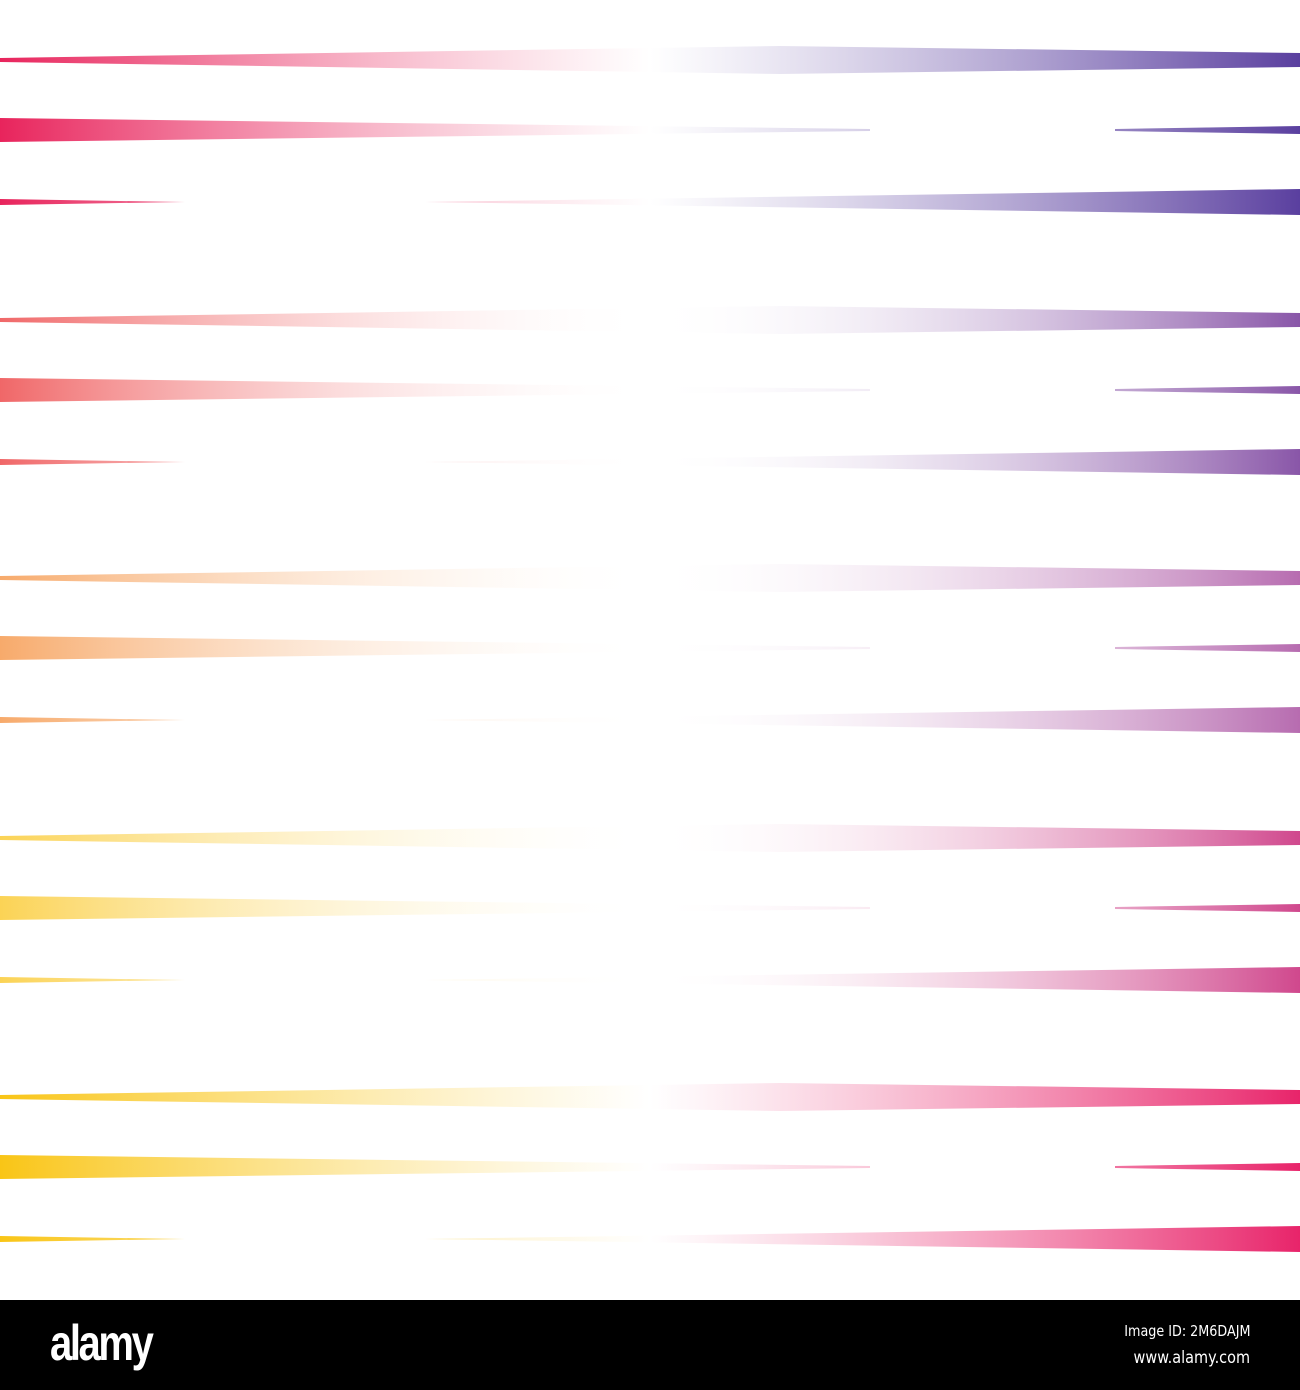 This screenshot has width=1300, height=1390. What do you see at coordinates (1191, 1358) in the screenshot?
I see `website-link: www.alamy.com` at bounding box center [1191, 1358].